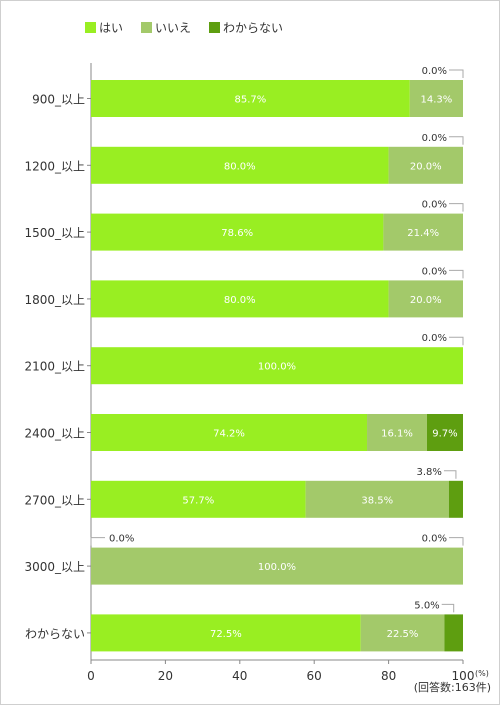 This screenshot has width=500, height=706. Describe the element at coordinates (54, 166) in the screenshot. I see `category-label: 1200_以上` at that location.